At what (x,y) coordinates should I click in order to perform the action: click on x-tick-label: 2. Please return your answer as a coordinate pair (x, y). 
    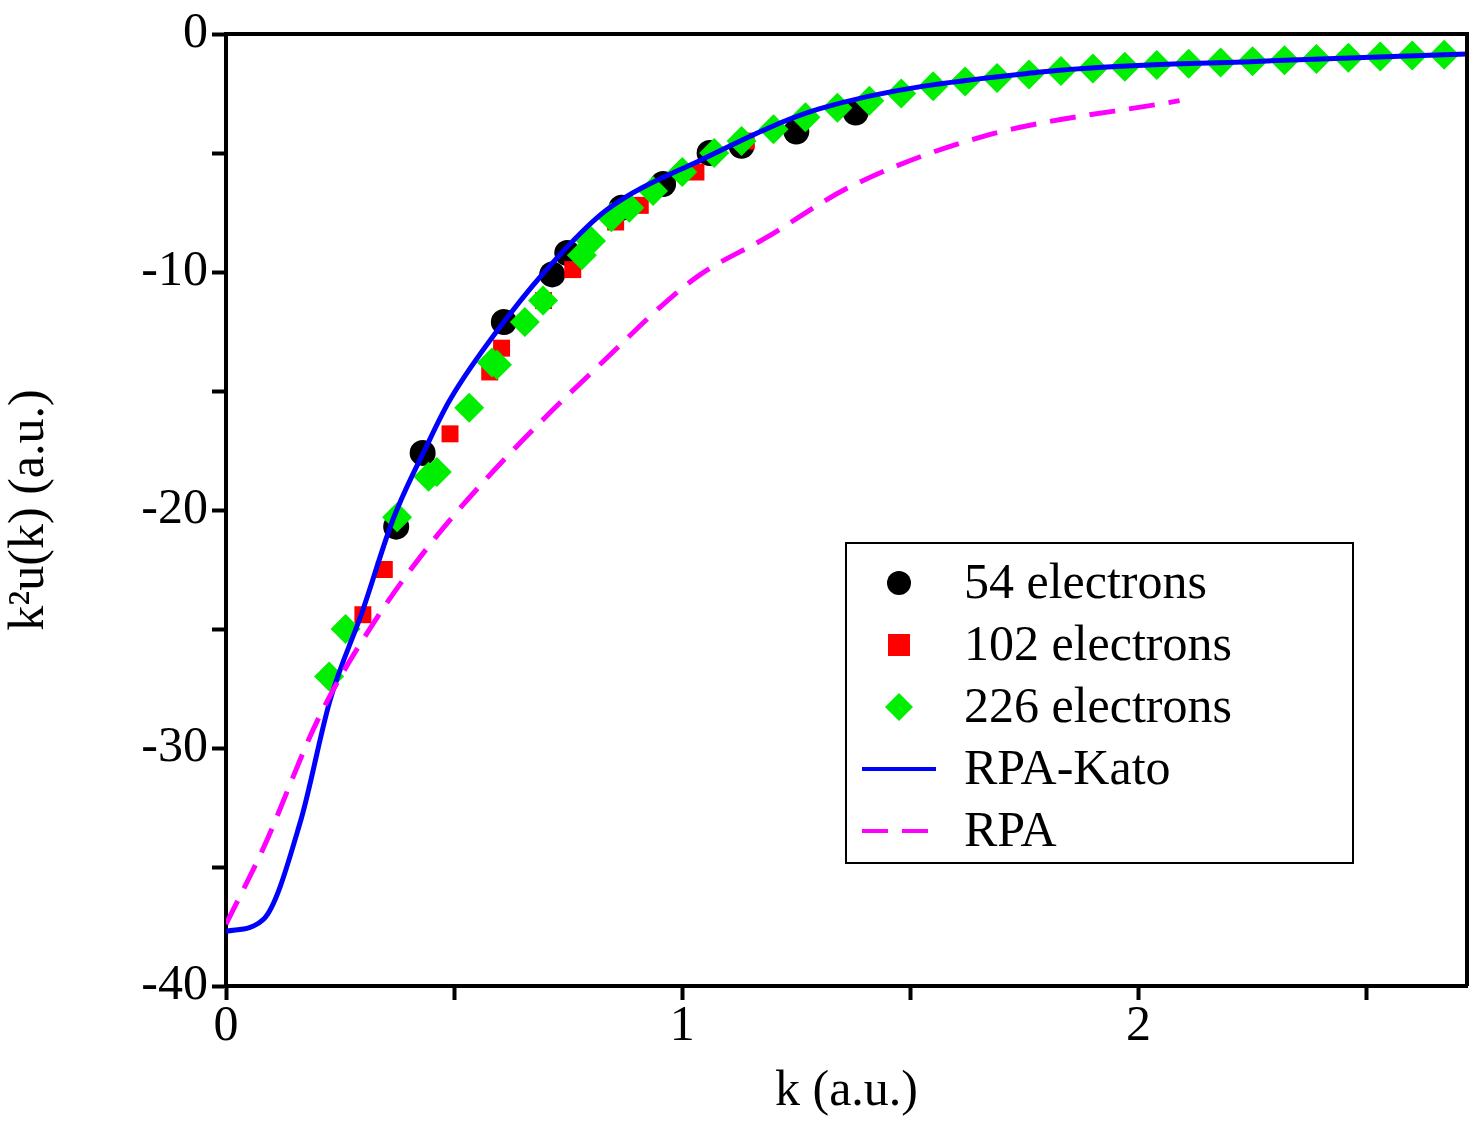
    Looking at the image, I should click on (1138, 1023).